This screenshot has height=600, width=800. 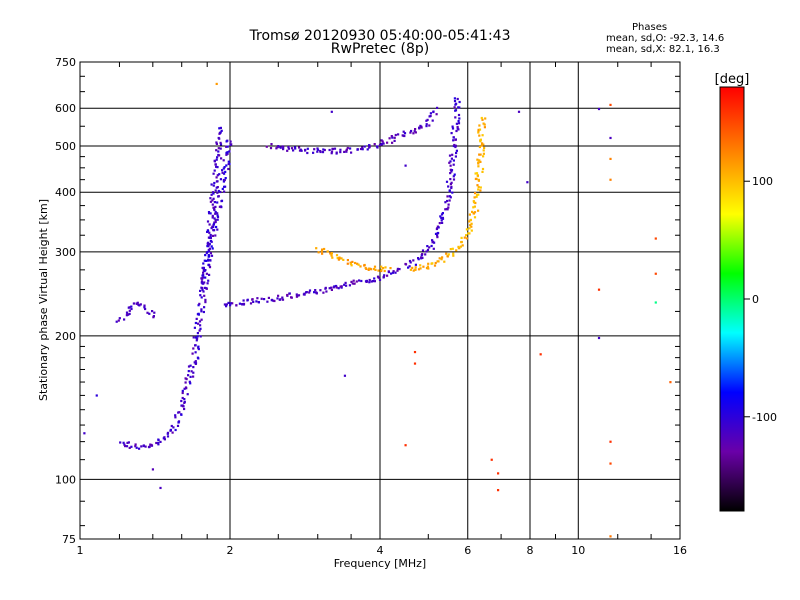 What do you see at coordinates (80, 550) in the screenshot?
I see `x-tick-label: 1` at bounding box center [80, 550].